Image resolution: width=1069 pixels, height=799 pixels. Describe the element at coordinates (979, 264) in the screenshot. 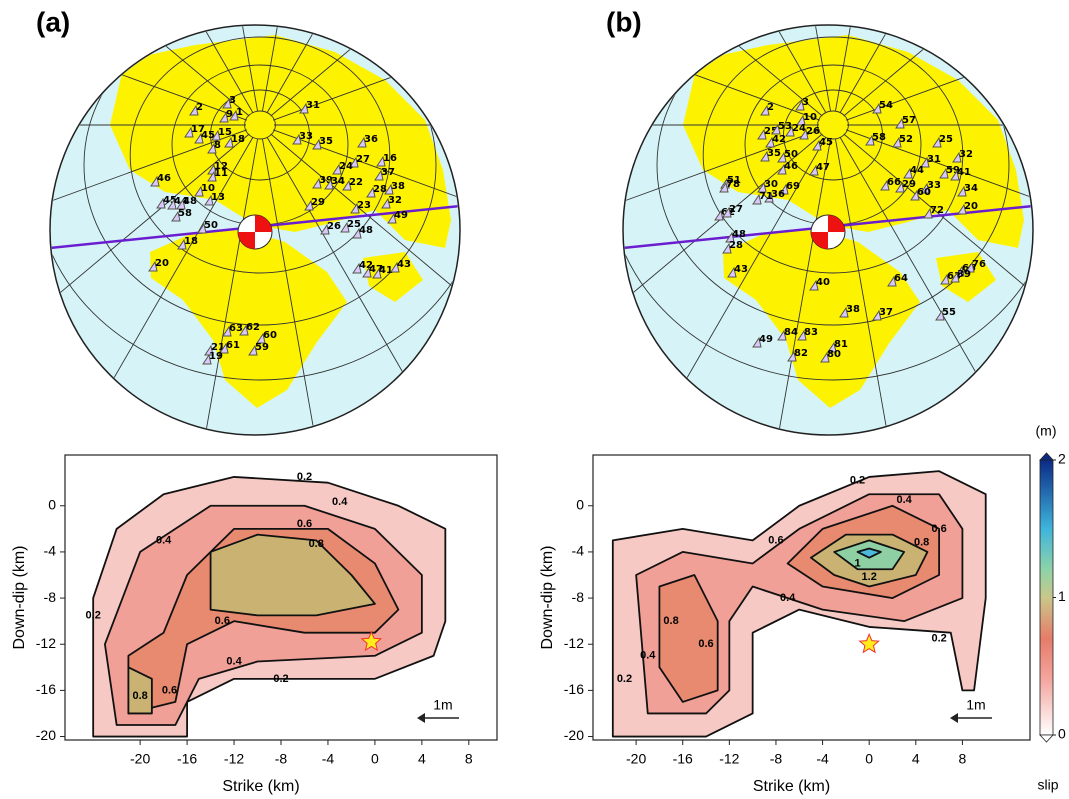

I see `station-label: 76` at that location.